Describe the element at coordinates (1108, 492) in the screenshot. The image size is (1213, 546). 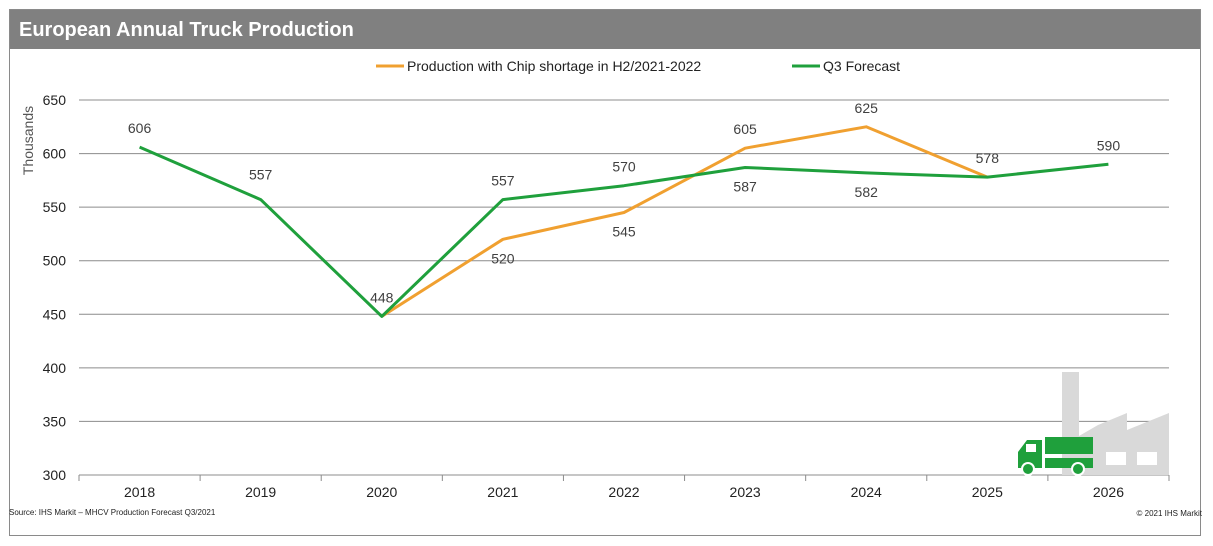
I see `x-tick-label: 2026` at that location.